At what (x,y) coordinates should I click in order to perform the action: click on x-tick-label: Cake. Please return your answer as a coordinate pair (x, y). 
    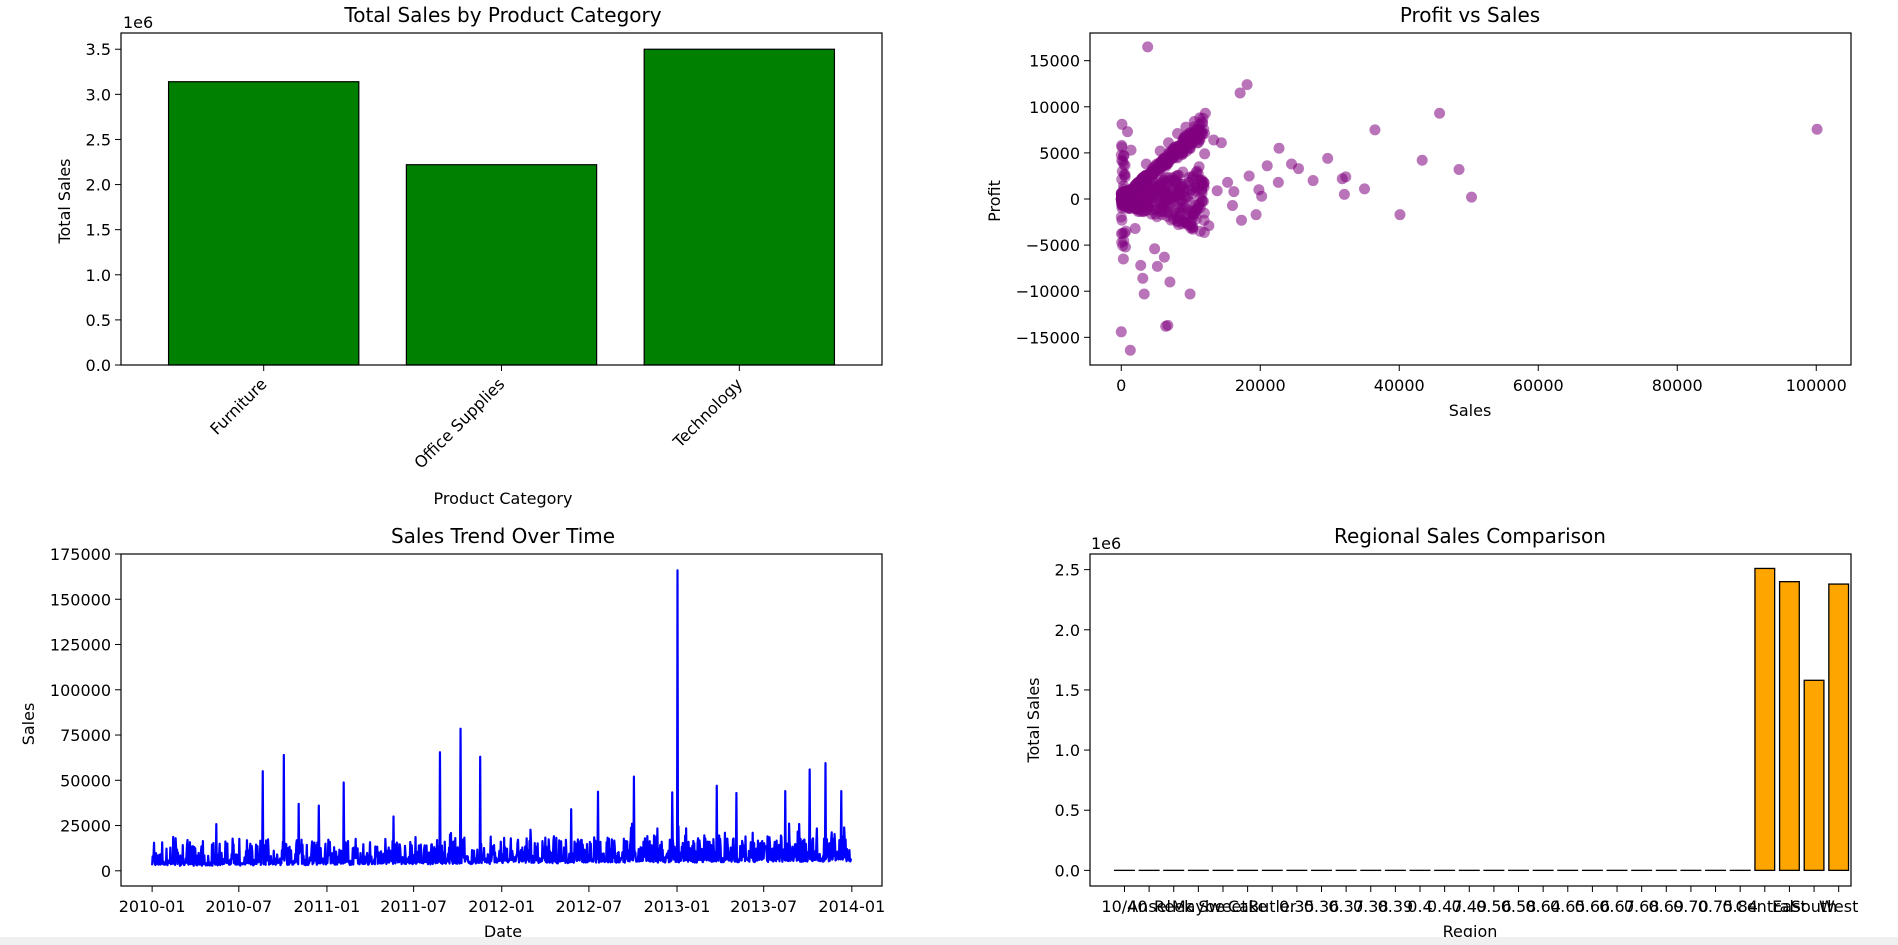
    Looking at the image, I should click on (1248, 906).